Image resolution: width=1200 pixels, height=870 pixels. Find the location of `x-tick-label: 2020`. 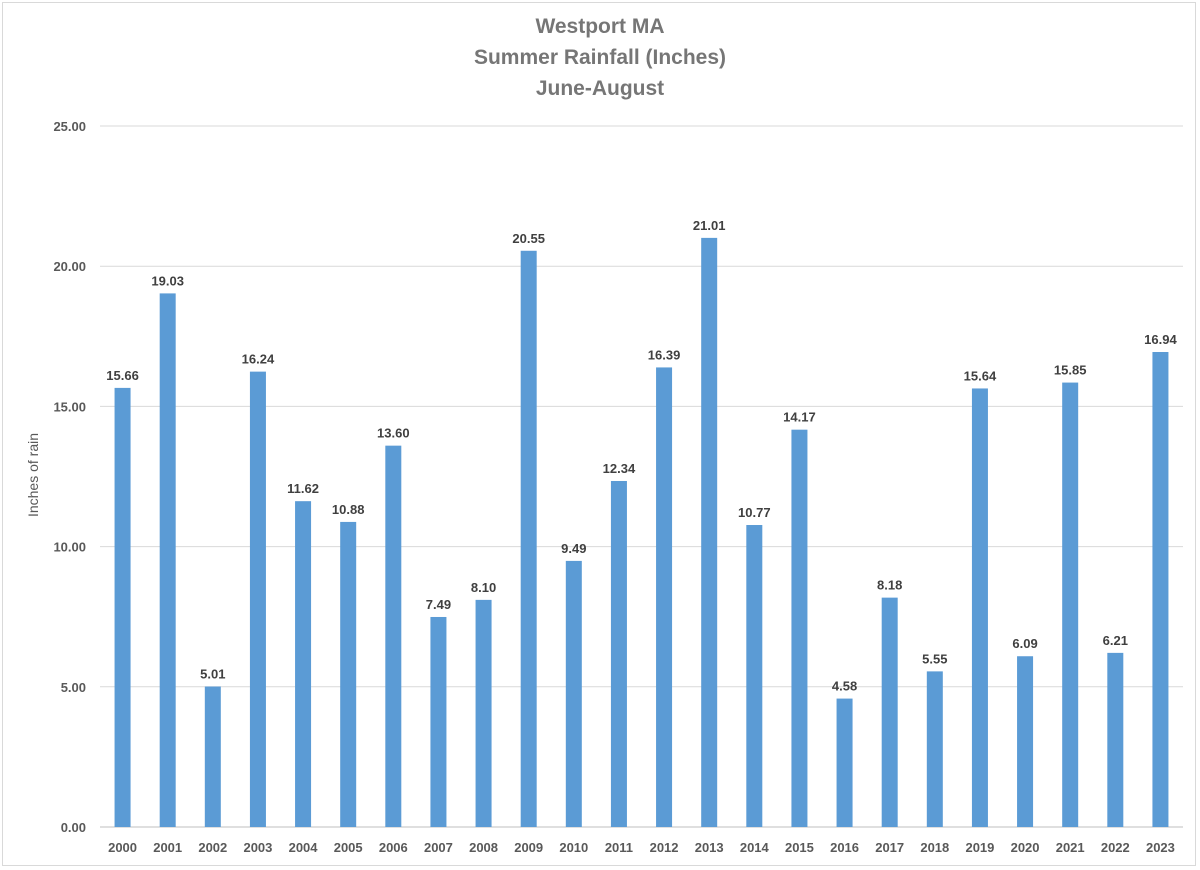

x-tick-label: 2020 is located at coordinates (1025, 847).